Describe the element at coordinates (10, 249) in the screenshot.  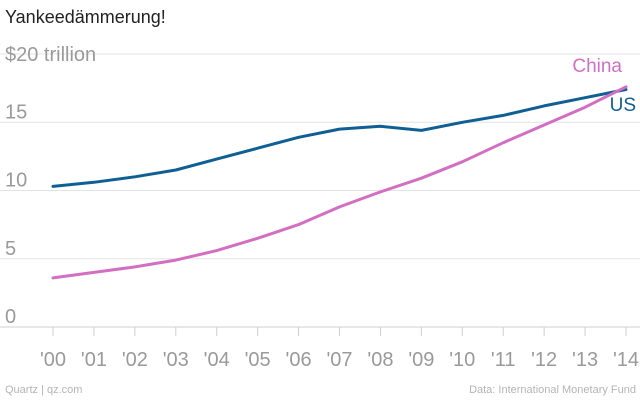
I see `y-tick-label: 5` at that location.